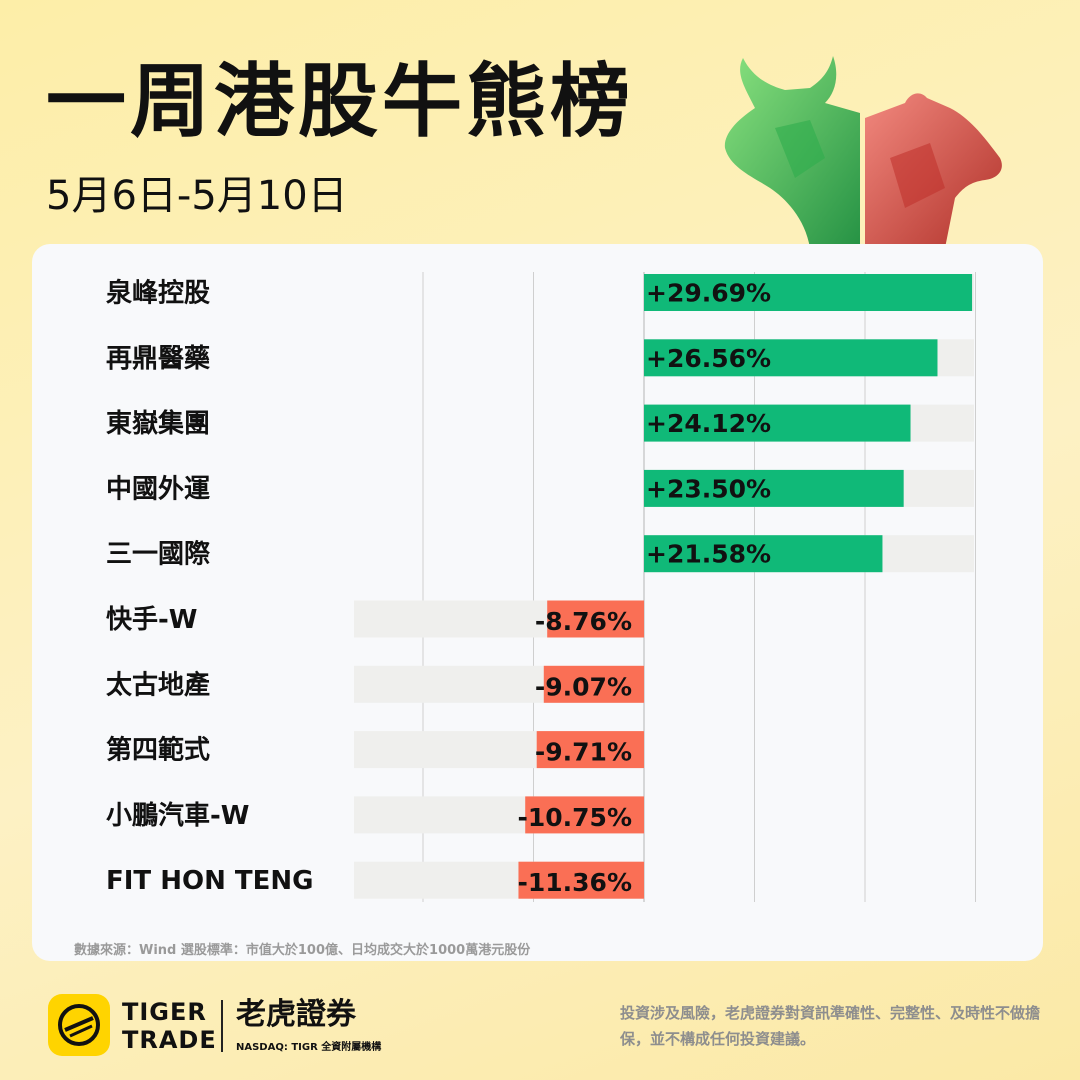 The height and width of the screenshot is (1080, 1080). I want to click on bull-bear-illustration, so click(863, 152).